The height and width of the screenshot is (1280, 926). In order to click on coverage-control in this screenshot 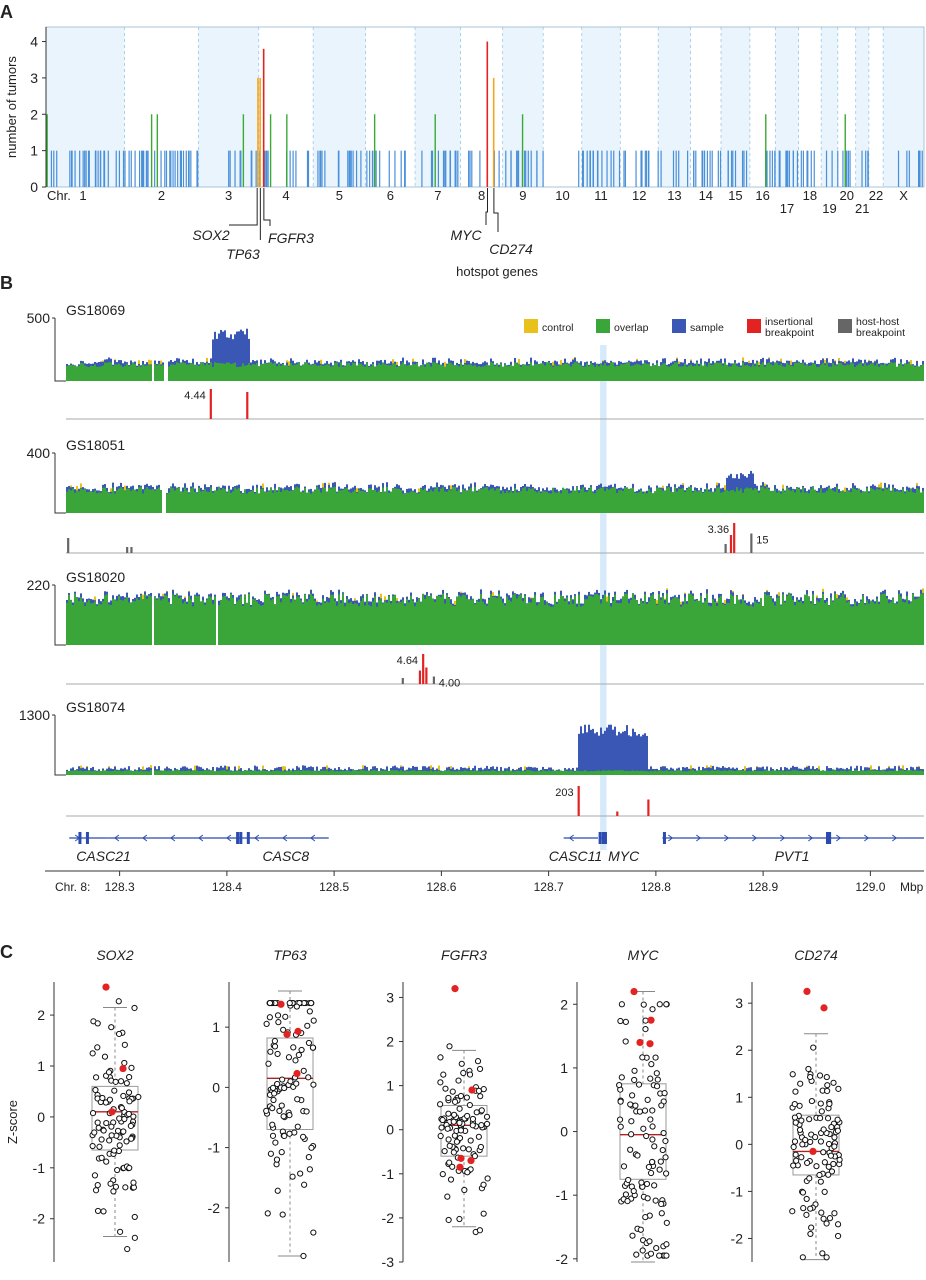, I will do `click(81, 486)`.